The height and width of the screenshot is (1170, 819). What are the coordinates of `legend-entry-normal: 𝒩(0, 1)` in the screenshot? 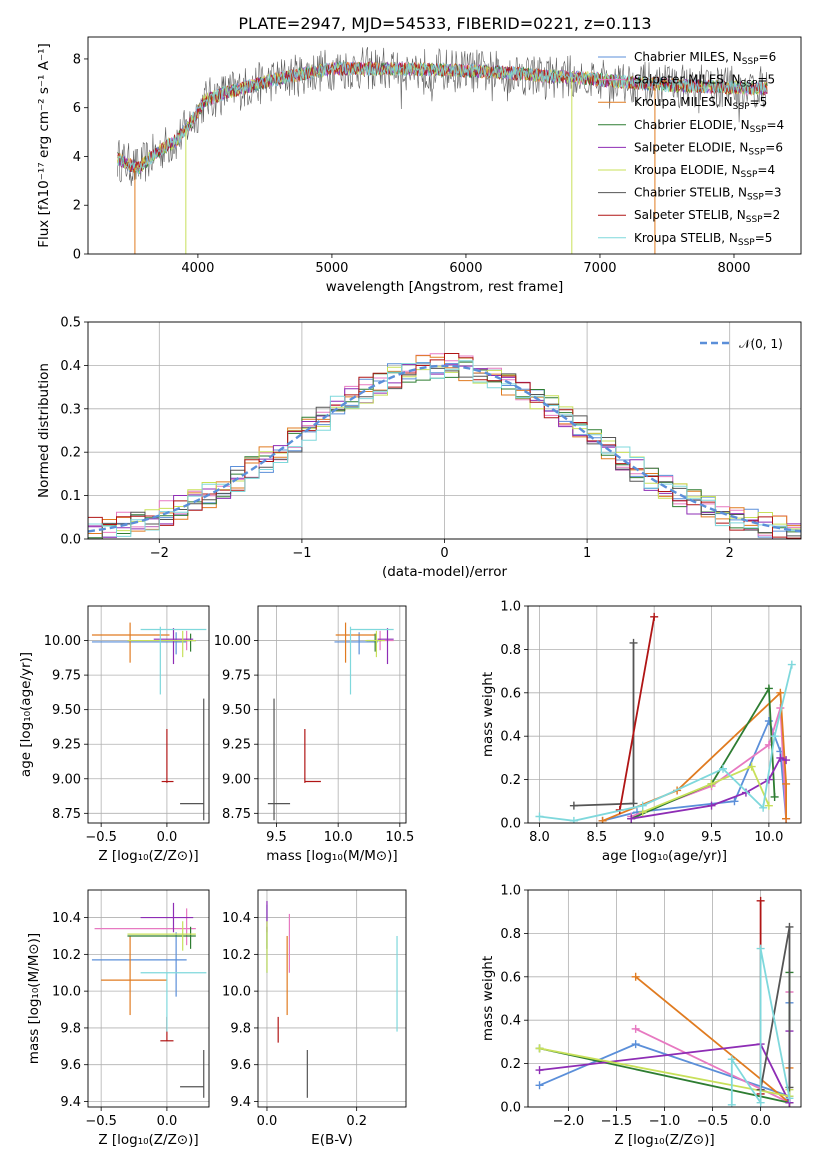 It's located at (761, 344).